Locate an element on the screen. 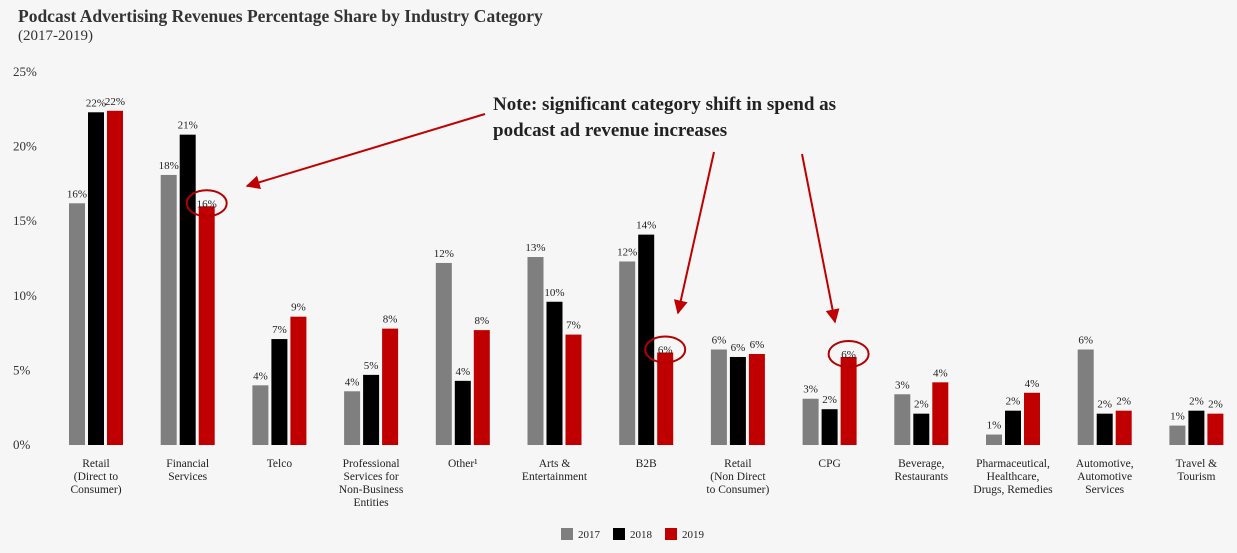  chart-subtitle: (2017-2019) is located at coordinates (55, 36).